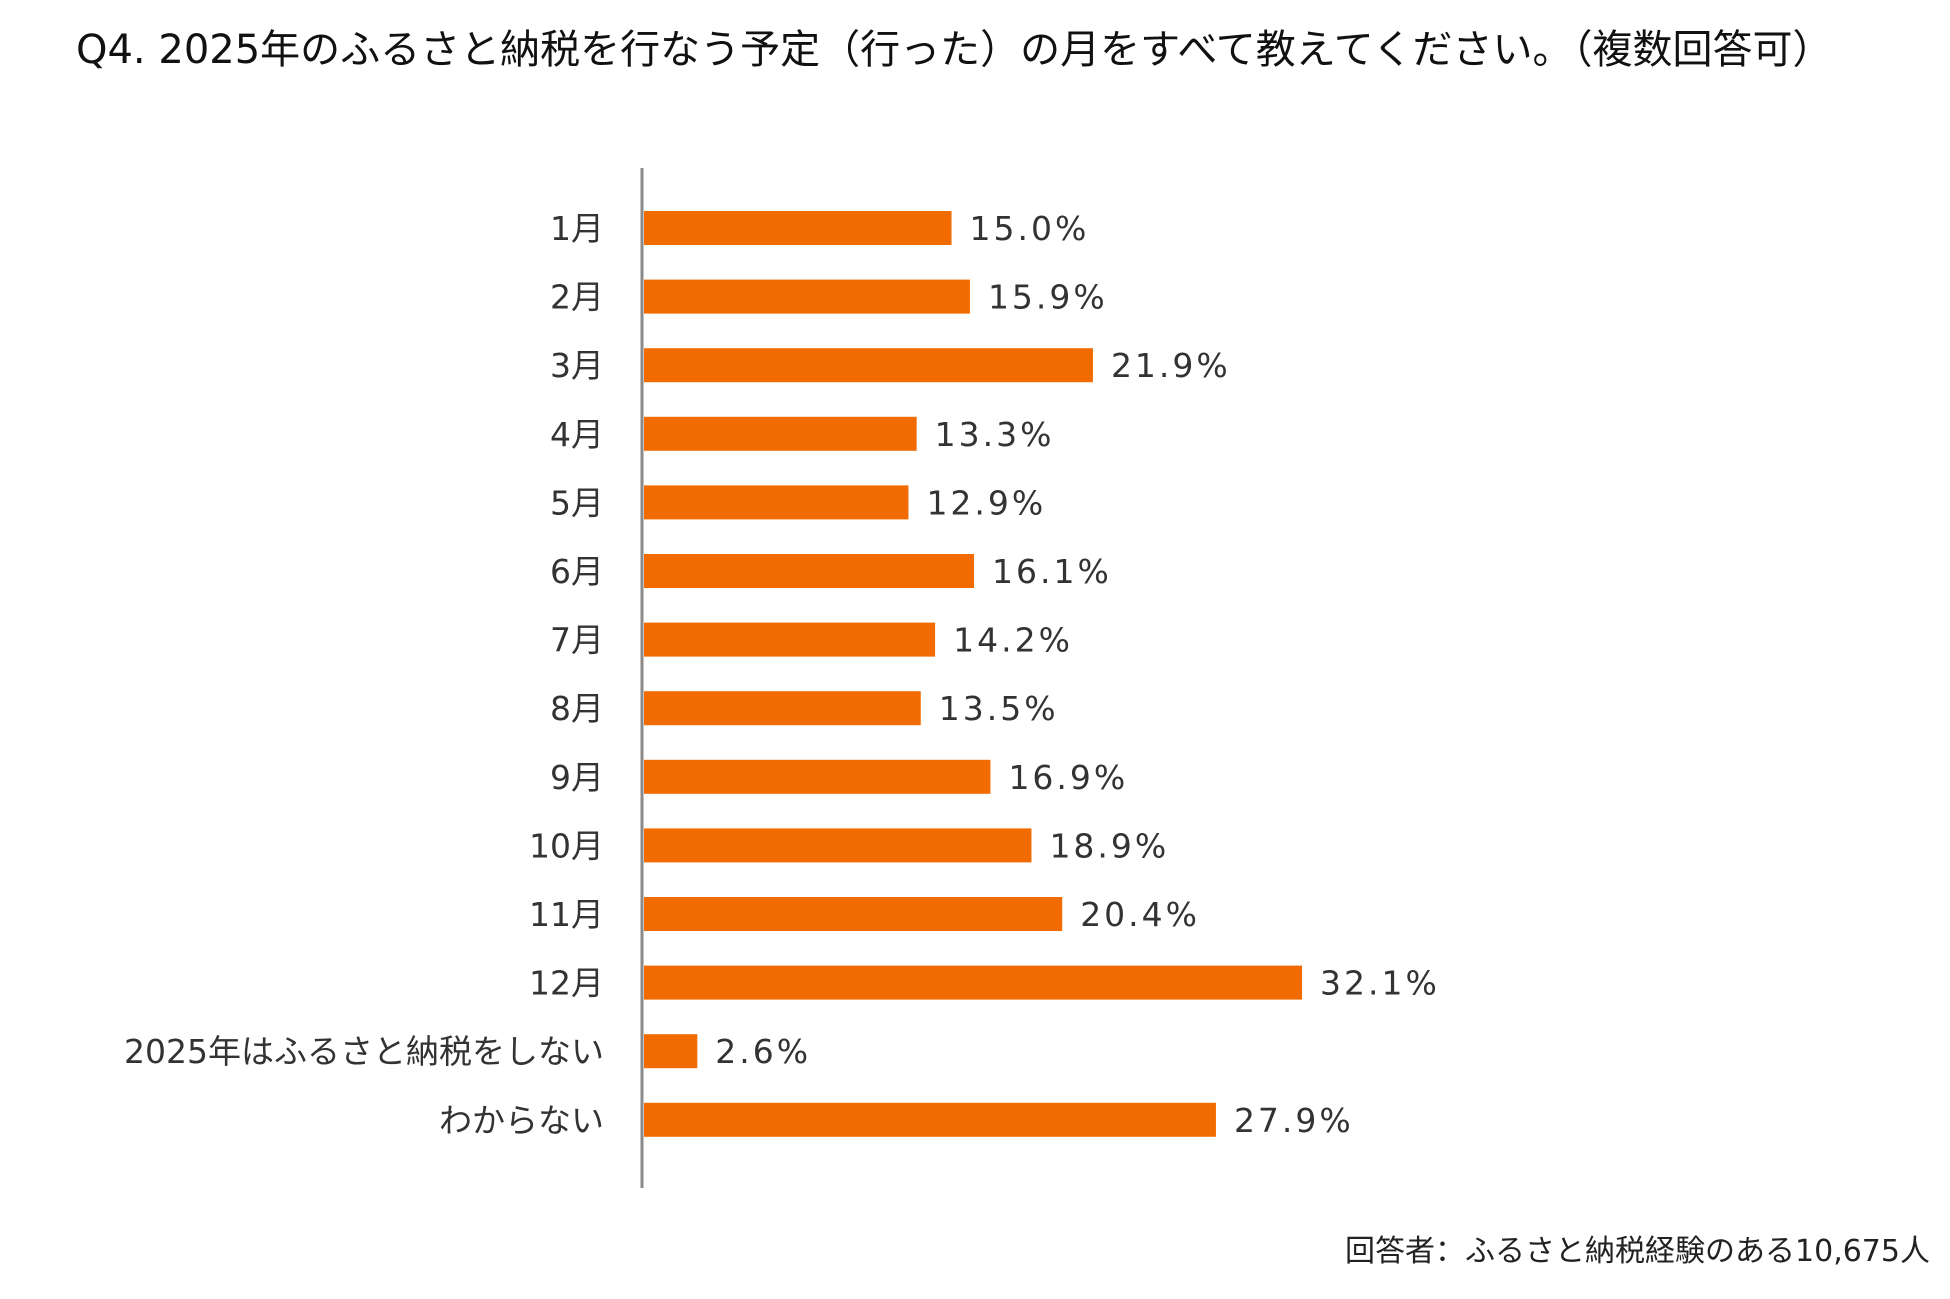 Image resolution: width=1950 pixels, height=1299 pixels. Describe the element at coordinates (1013, 640) in the screenshot. I see `value-label-7: 14.2%` at that location.